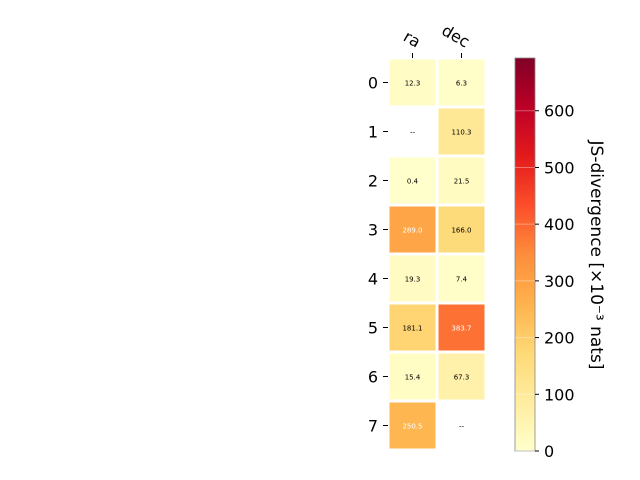 This screenshot has width=640, height=480. Describe the element at coordinates (436, 39) in the screenshot. I see `column-labels: ra dec` at that location.